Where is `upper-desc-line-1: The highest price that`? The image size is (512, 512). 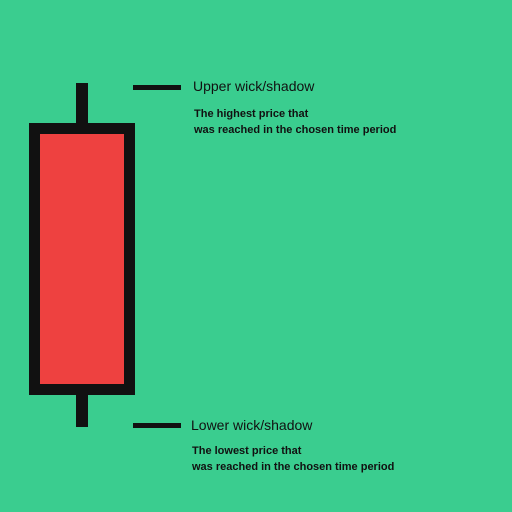
upper-desc-line-1: The highest price that is located at coordinates (251, 114).